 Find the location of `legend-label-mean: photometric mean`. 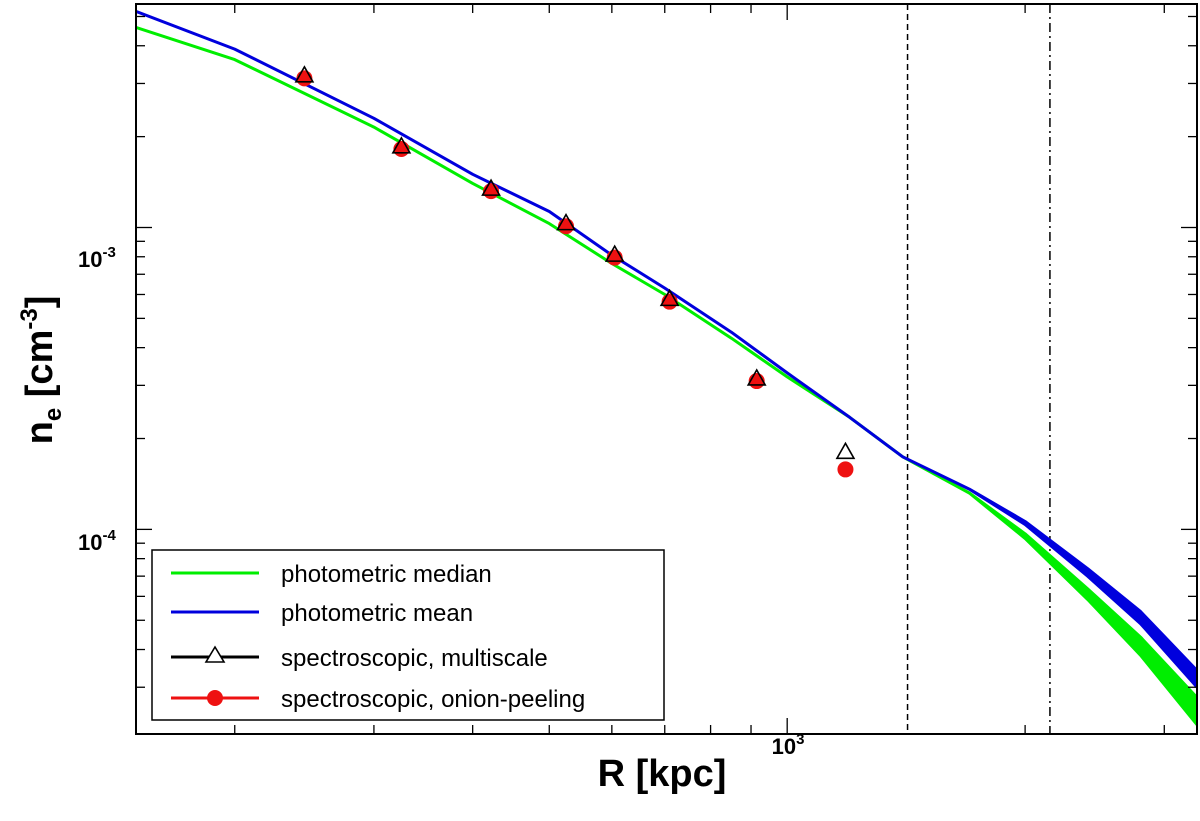

legend-label-mean: photometric mean is located at coordinates (377, 613).